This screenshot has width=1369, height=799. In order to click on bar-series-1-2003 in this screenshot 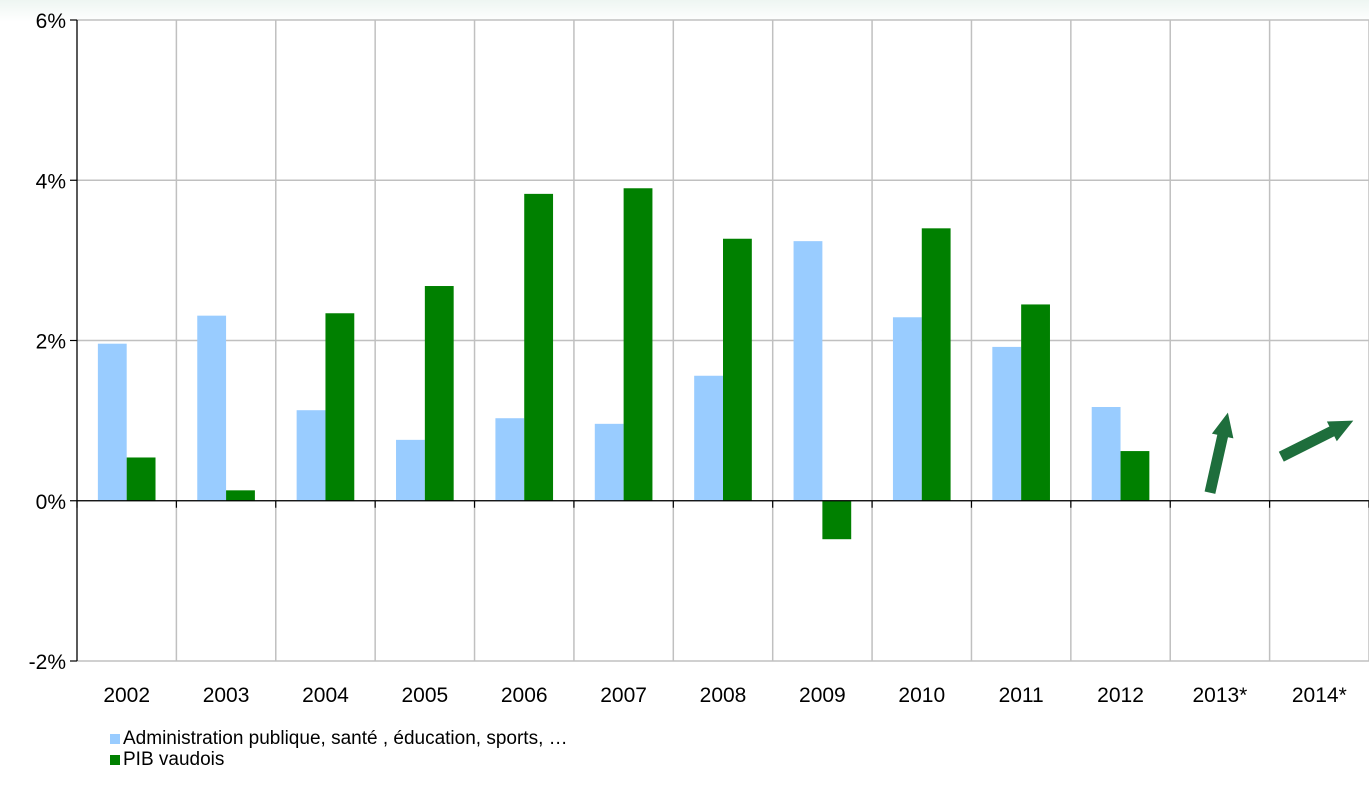, I will do `click(212, 408)`.